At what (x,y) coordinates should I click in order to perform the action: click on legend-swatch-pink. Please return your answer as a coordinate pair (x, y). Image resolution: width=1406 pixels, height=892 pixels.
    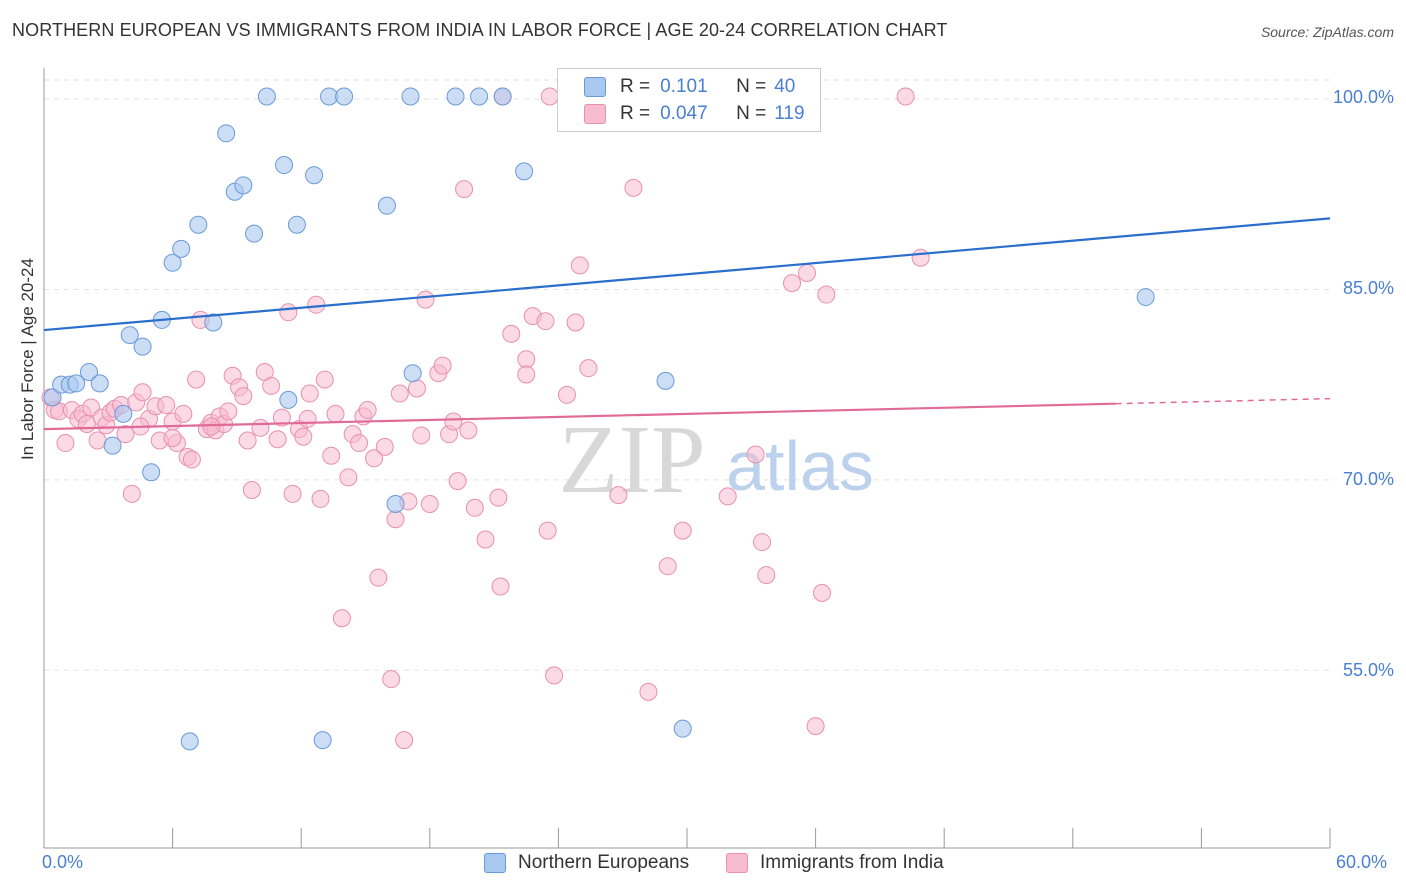
    Looking at the image, I should click on (595, 114).